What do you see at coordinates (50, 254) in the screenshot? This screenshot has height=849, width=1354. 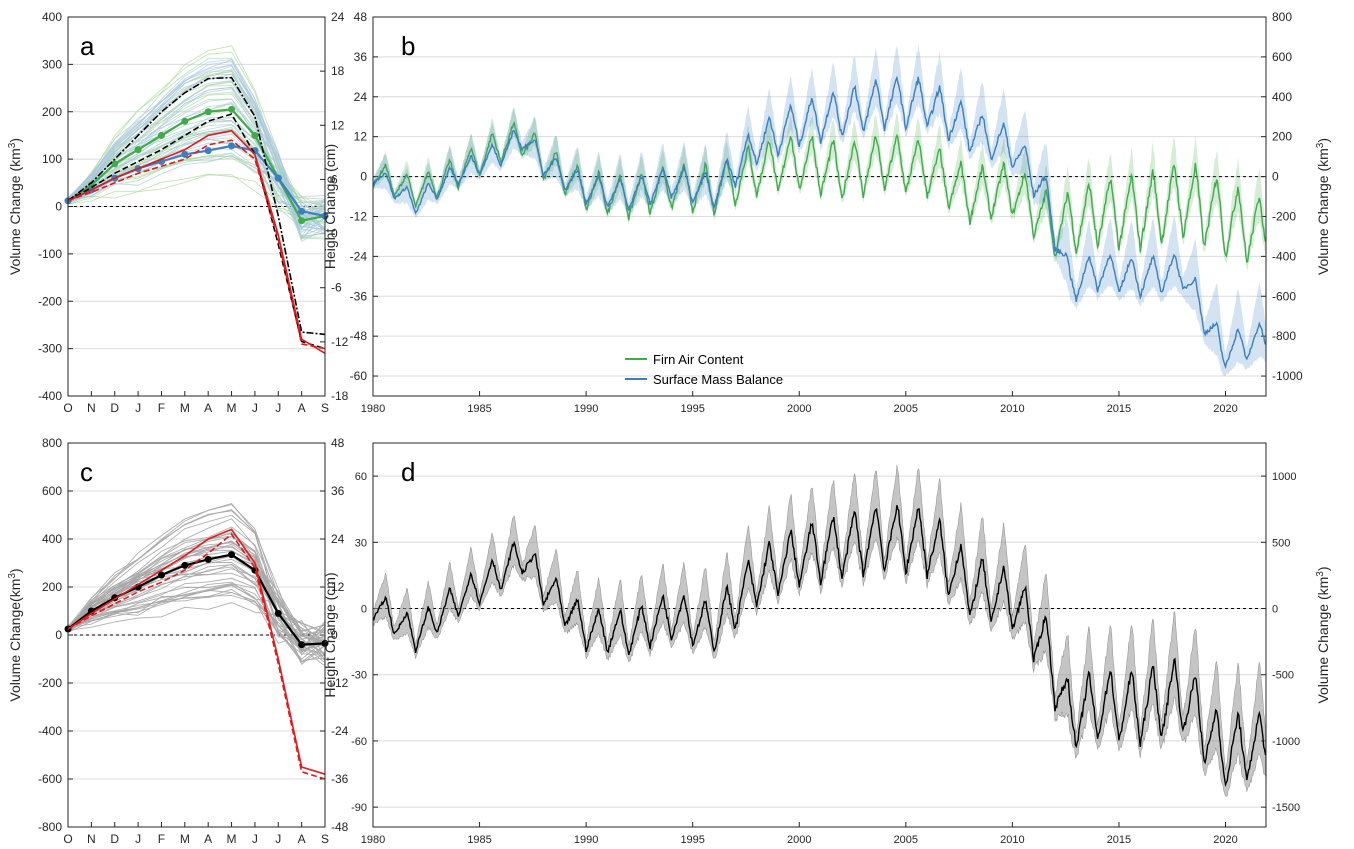 I see `y-tick-label: -100` at bounding box center [50, 254].